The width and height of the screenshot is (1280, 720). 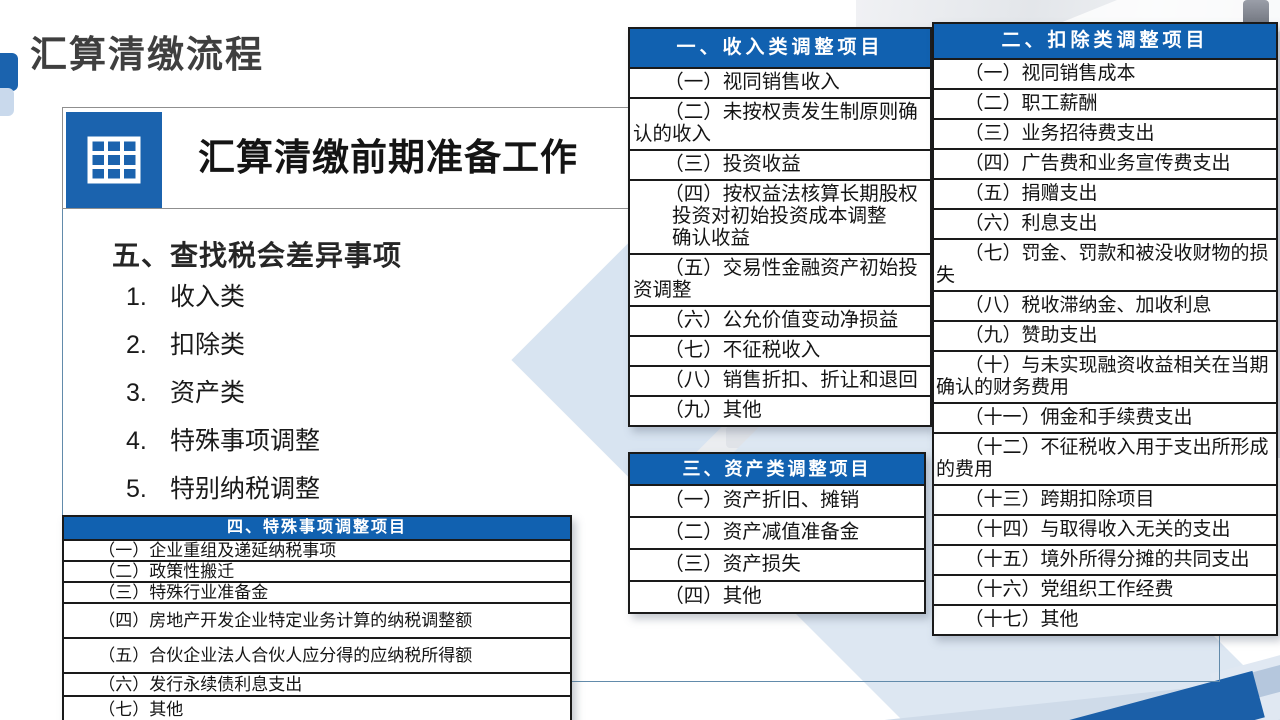 What do you see at coordinates (780, 123) in the screenshot?
I see `table-row: （二）未按权责发生制原则确 认的收入` at bounding box center [780, 123].